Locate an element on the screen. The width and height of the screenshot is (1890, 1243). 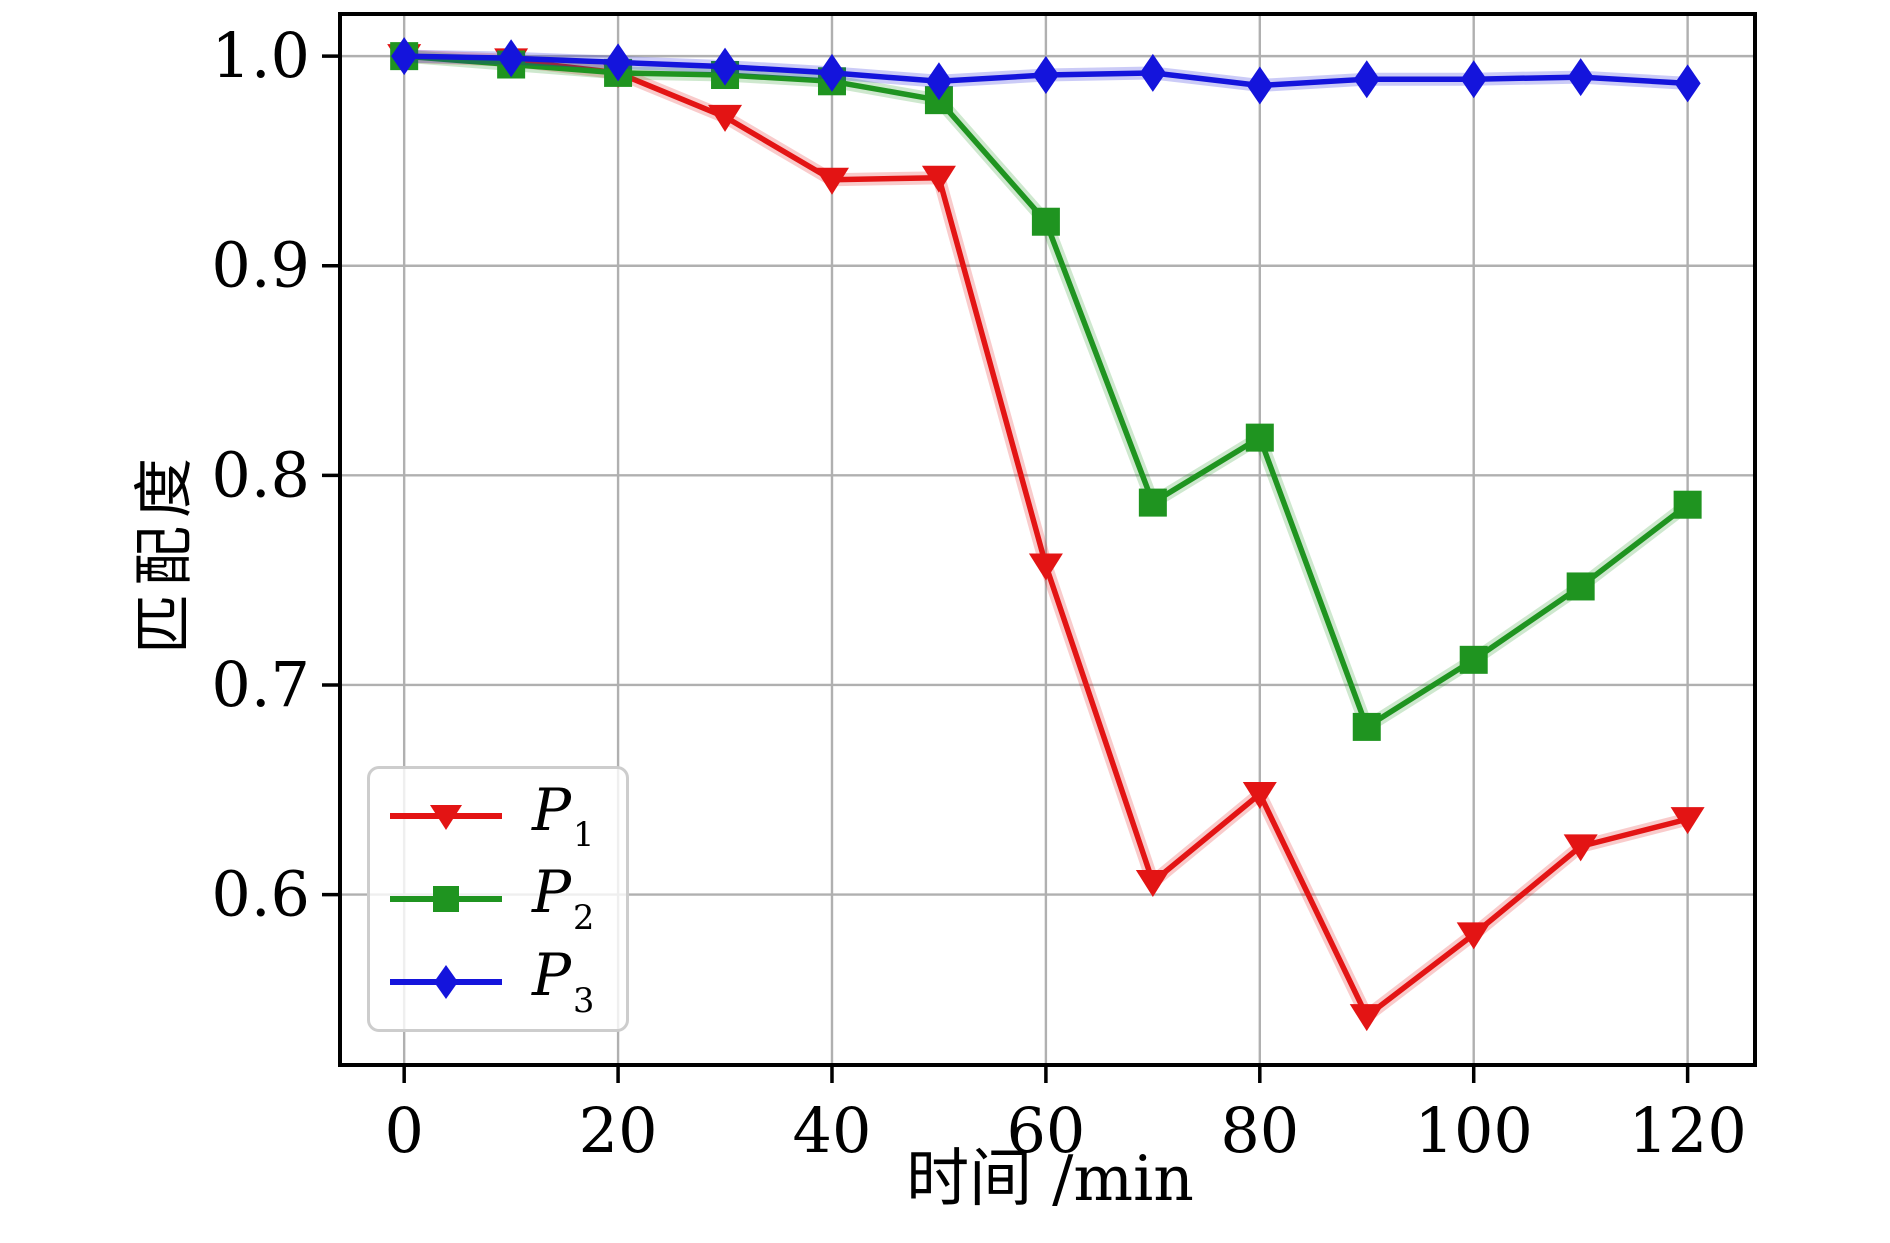
legend-entry-p2: P2 is located at coordinates (498, 899).